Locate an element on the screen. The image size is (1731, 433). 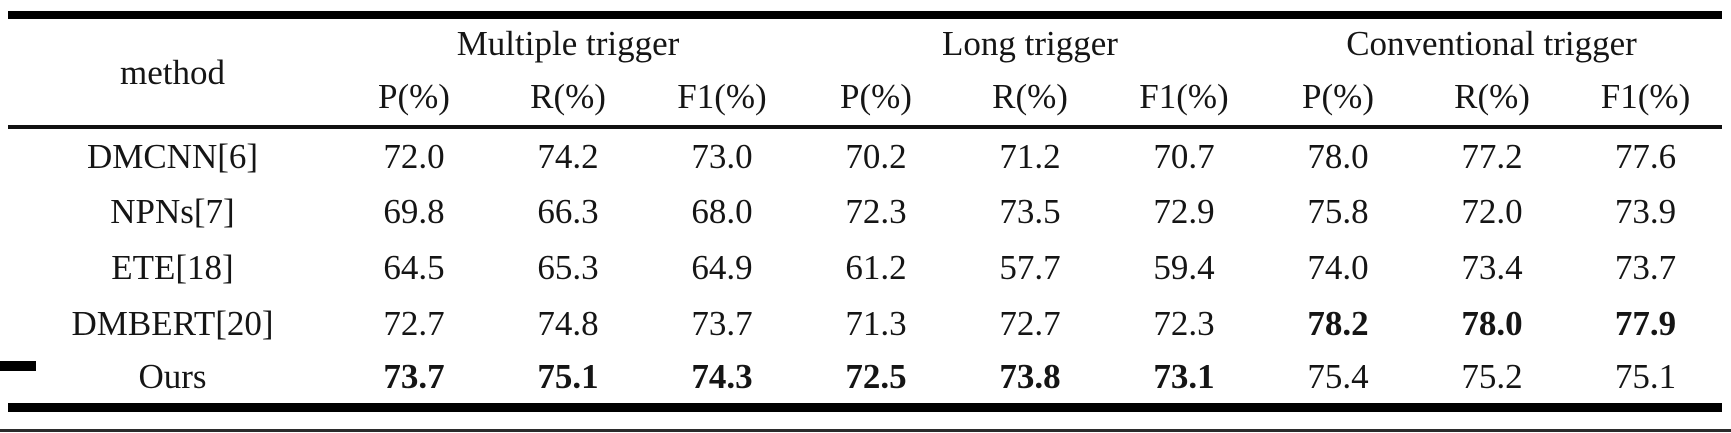
value-cell: 71.3 is located at coordinates (876, 323).